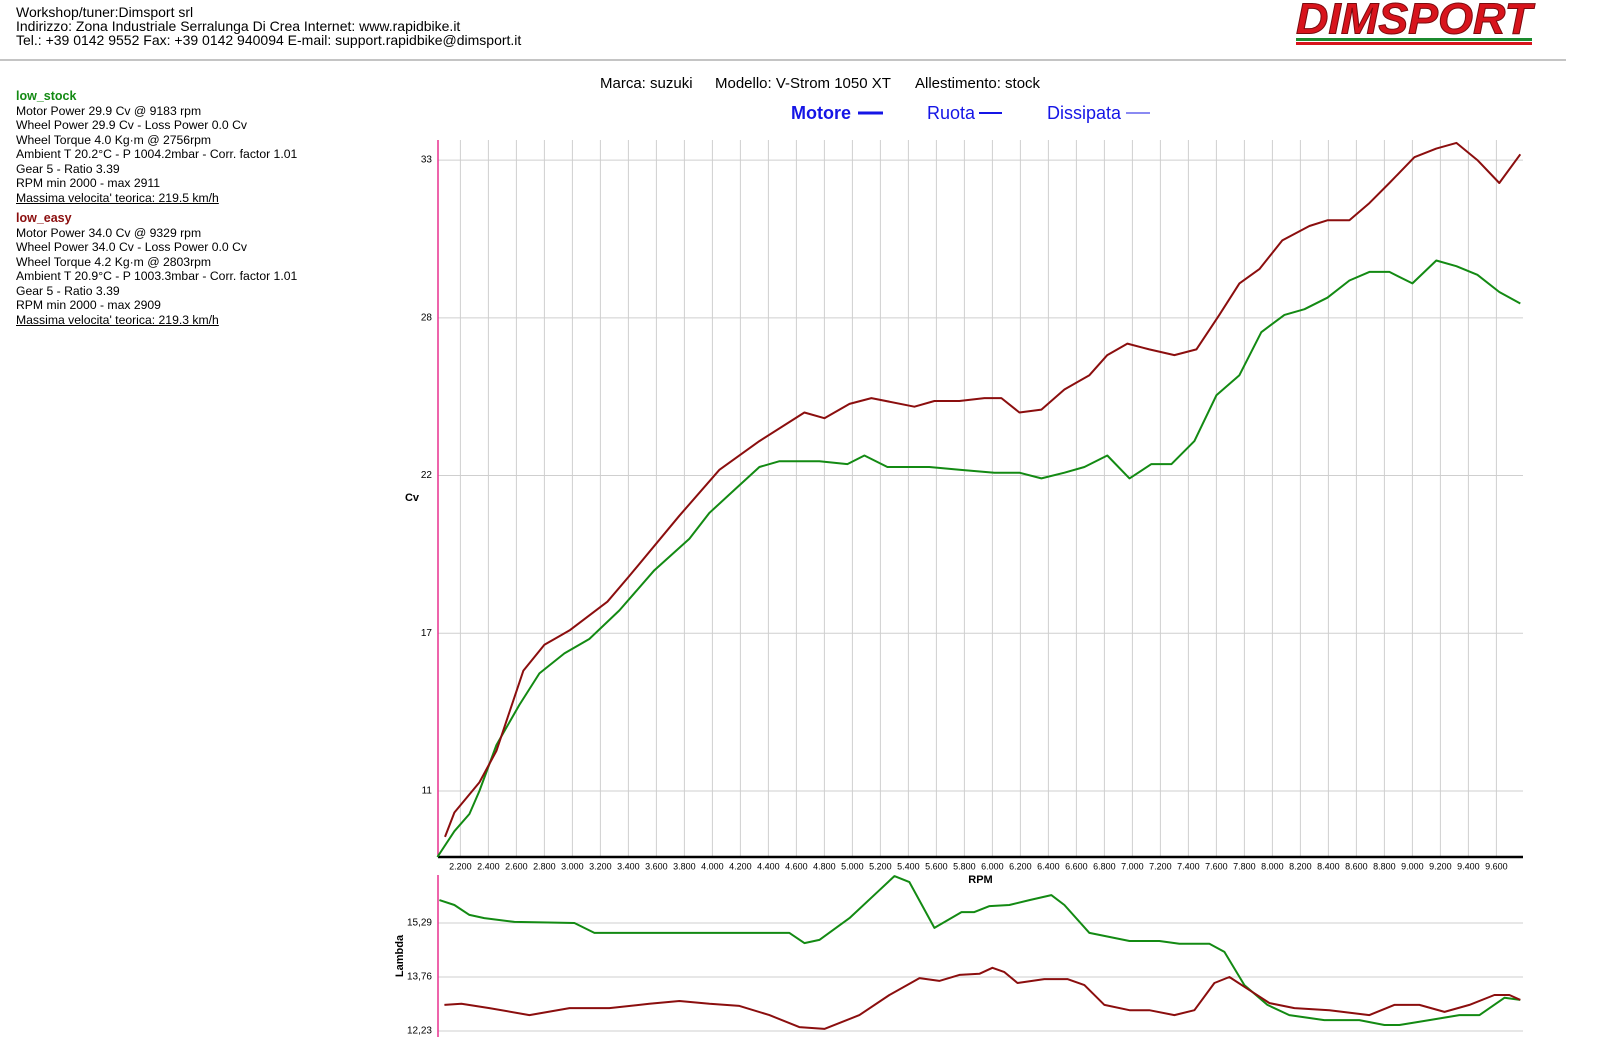 Image resolution: width=1600 pixels, height=1064 pixels. I want to click on x-tick-label: 8.800, so click(1384, 866).